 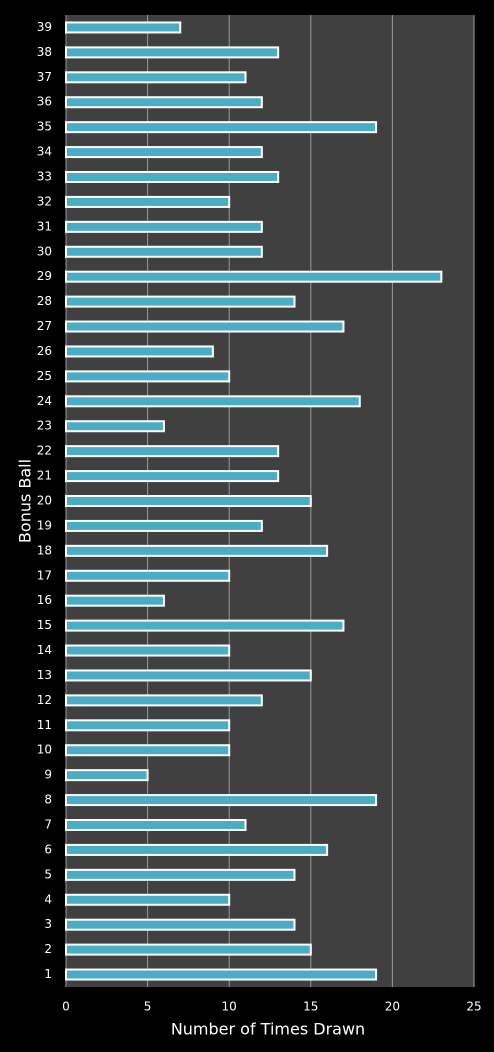 What do you see at coordinates (48, 849) in the screenshot?
I see `y-tick-label: 6` at bounding box center [48, 849].